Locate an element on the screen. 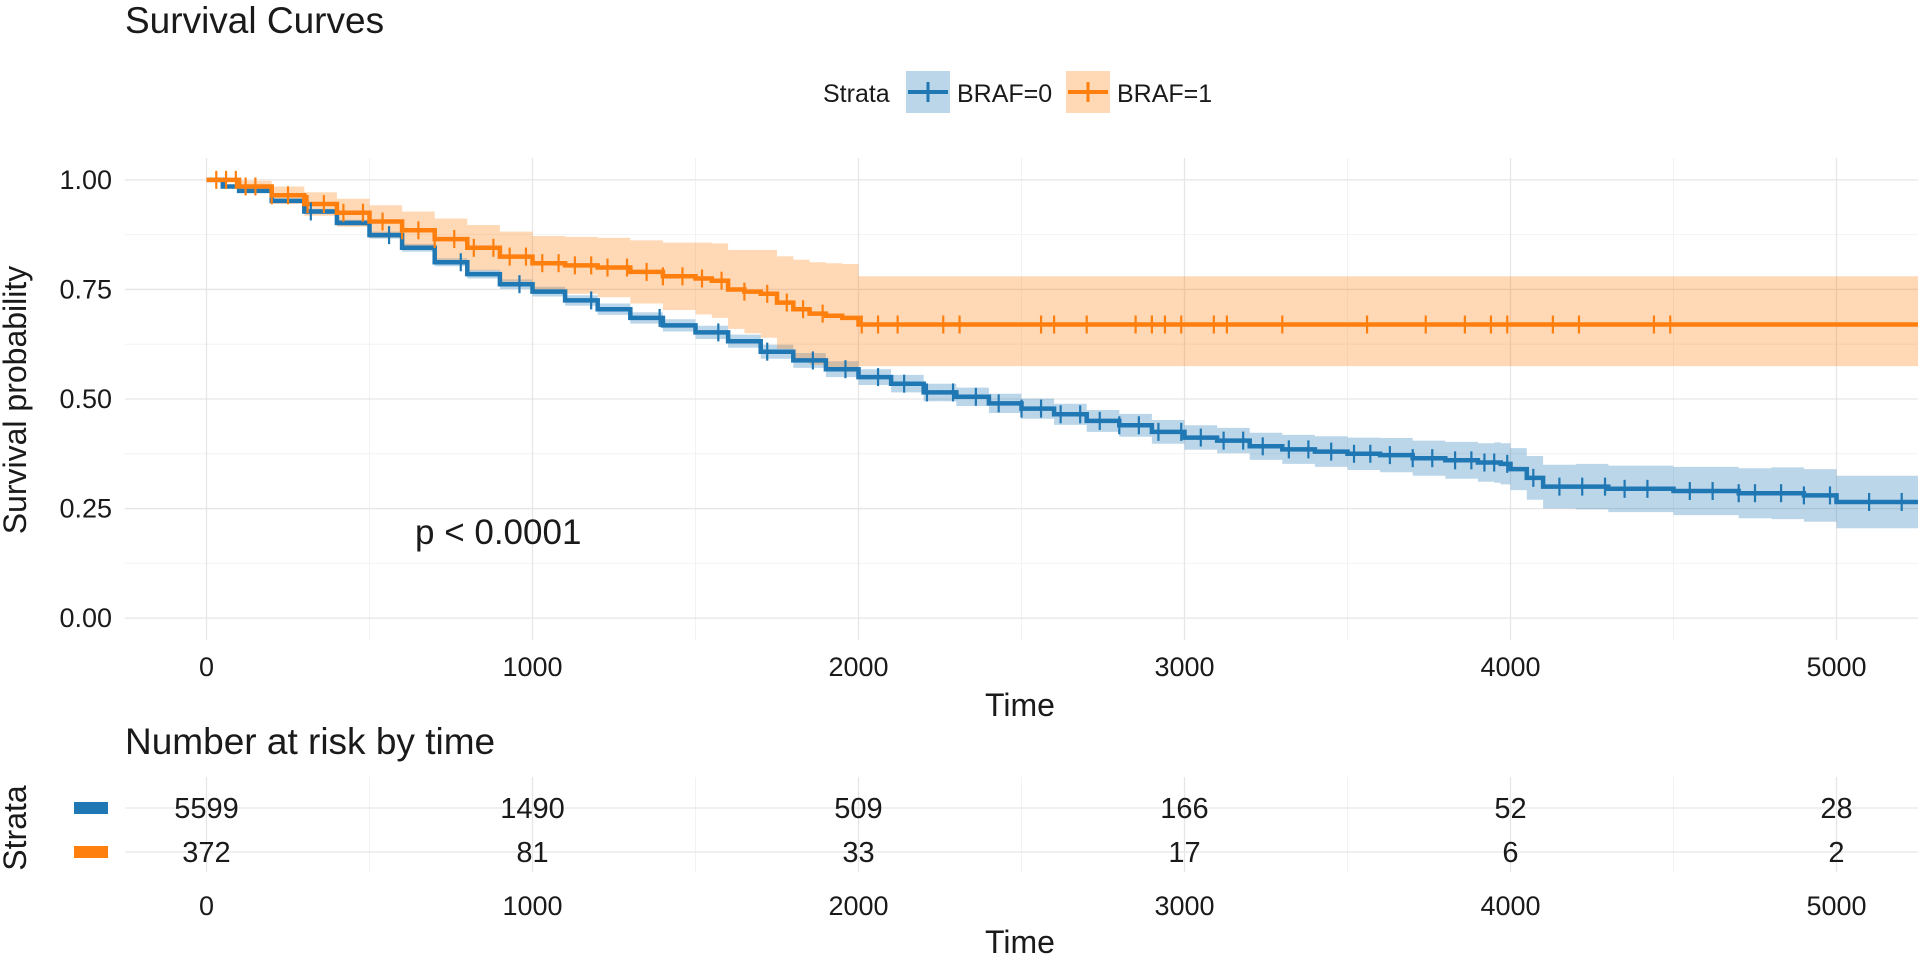  x-tick-label: 5000 is located at coordinates (1836, 667).